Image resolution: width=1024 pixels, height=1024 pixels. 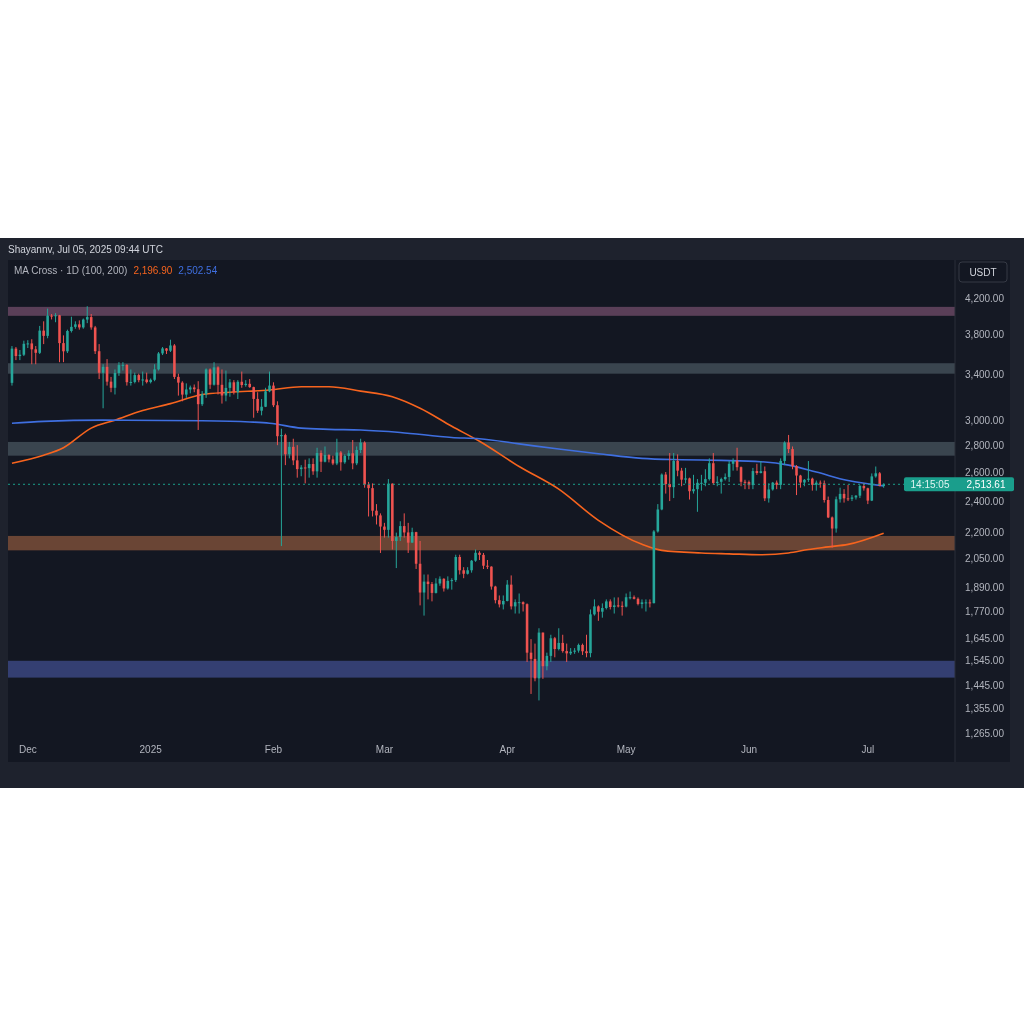 I want to click on y-tick-label: 1,770.00, so click(x=985, y=611).